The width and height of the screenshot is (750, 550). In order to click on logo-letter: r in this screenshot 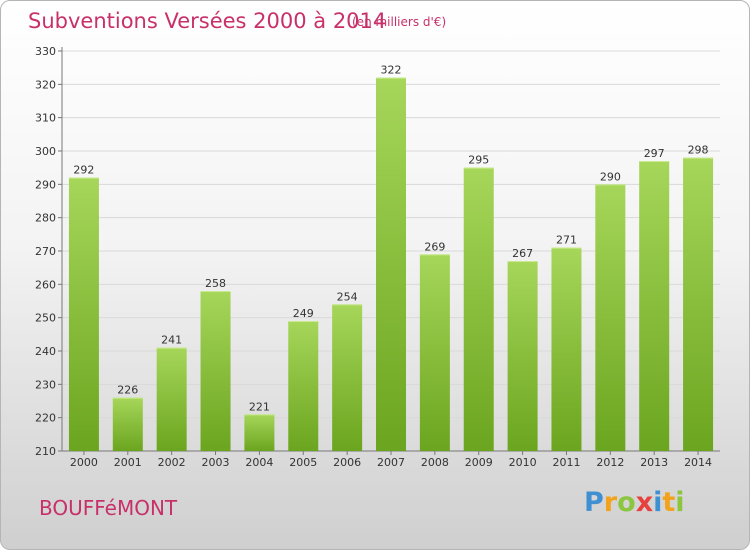, I will do `click(610, 502)`.